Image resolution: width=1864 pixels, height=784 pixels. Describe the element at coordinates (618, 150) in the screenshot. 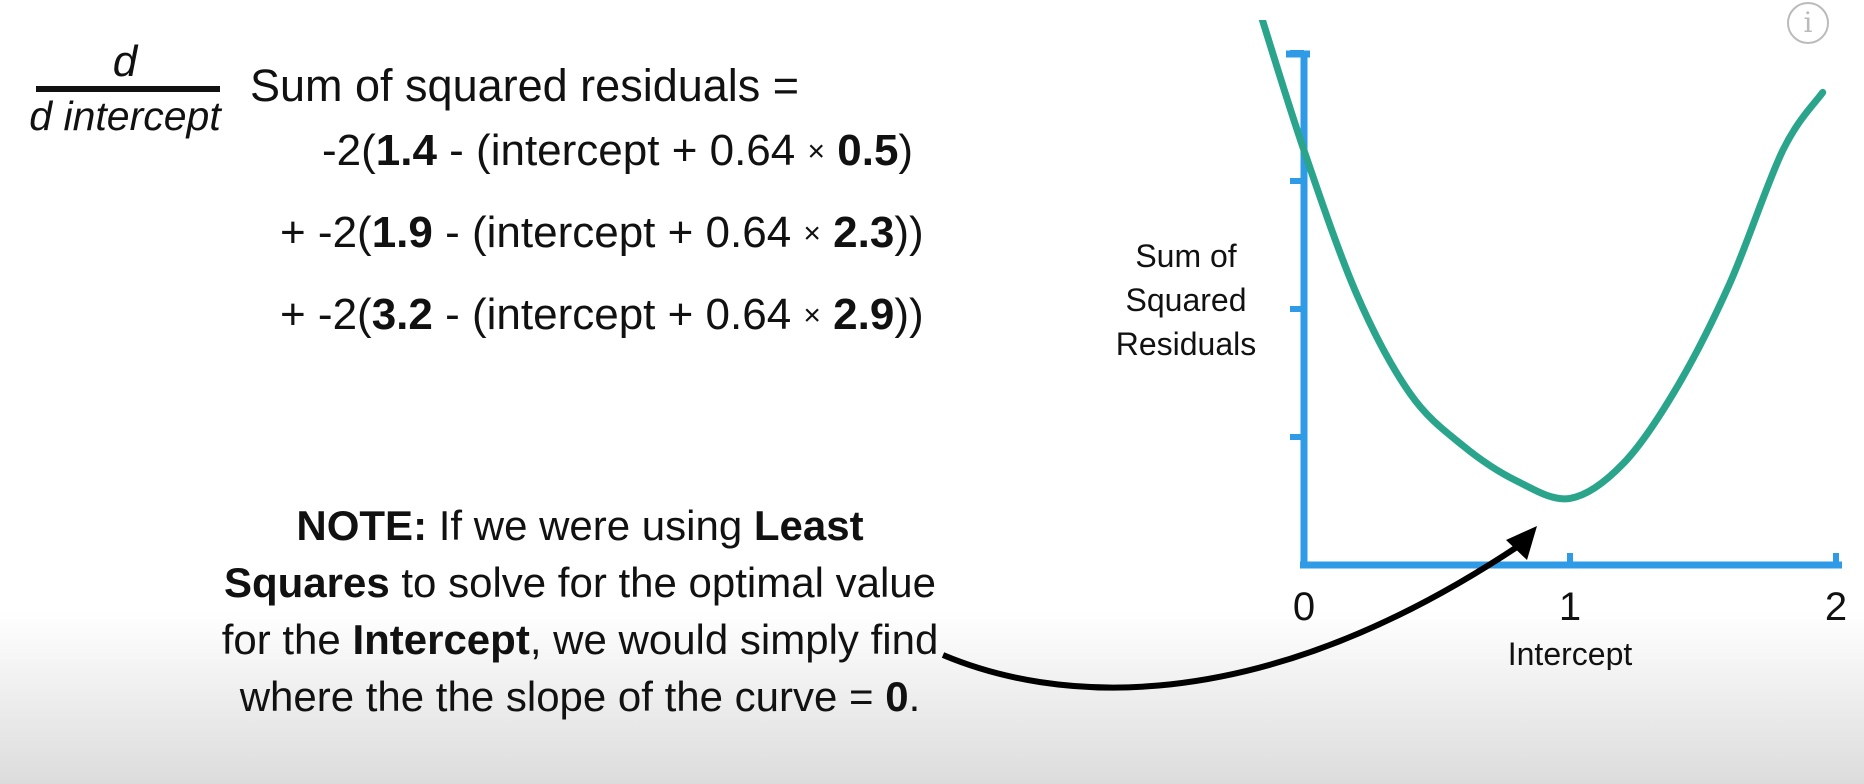

I see `equation-line-1: -2(1.4 - (intercept + 0.64 × 0.5)` at that location.